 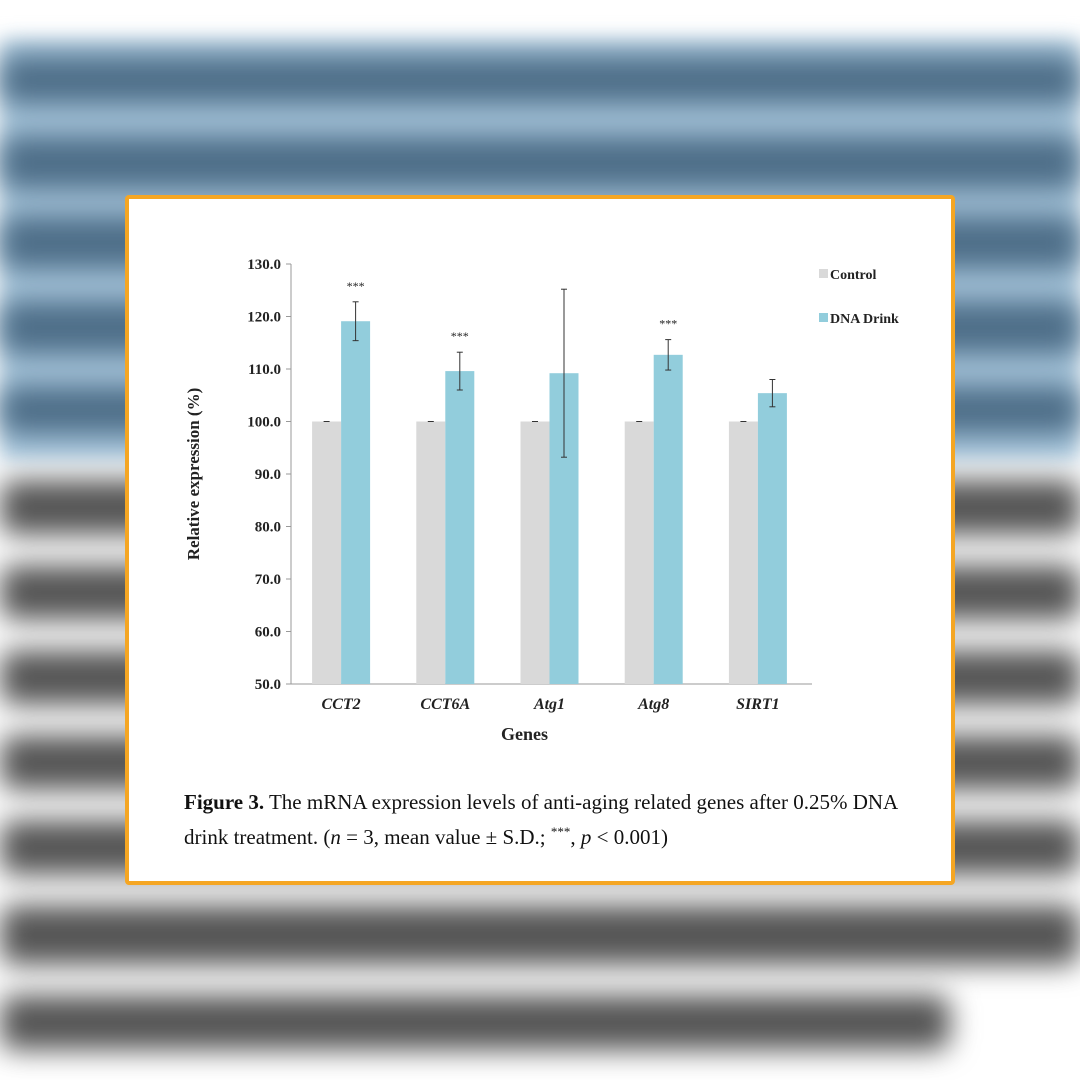 What do you see at coordinates (268, 475) in the screenshot?
I see `y-tick-label: 90.0` at bounding box center [268, 475].